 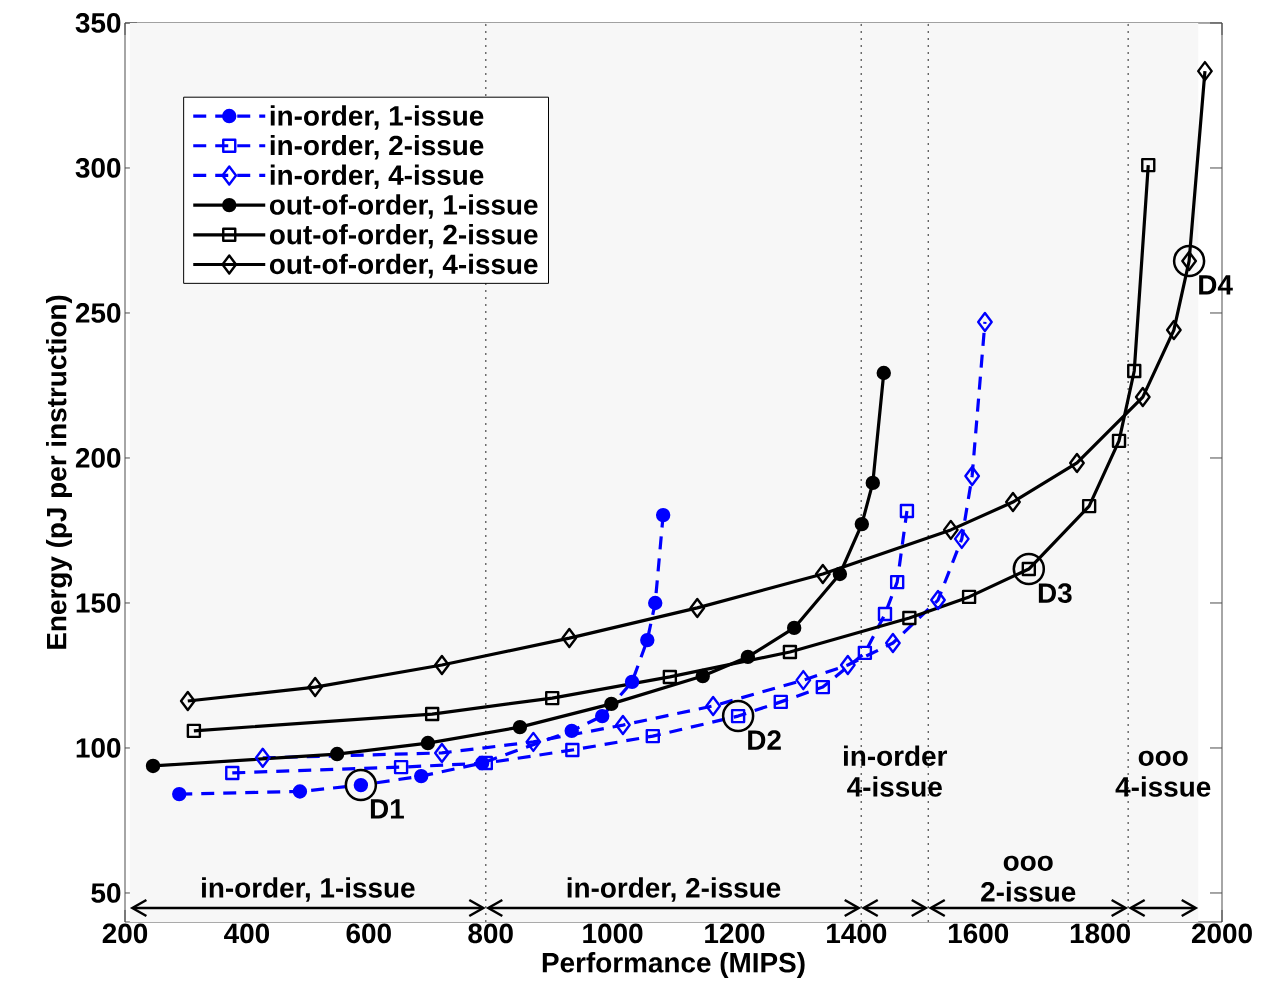 I want to click on legend-label: out-of-order, 4-issue, so click(x=403, y=266).